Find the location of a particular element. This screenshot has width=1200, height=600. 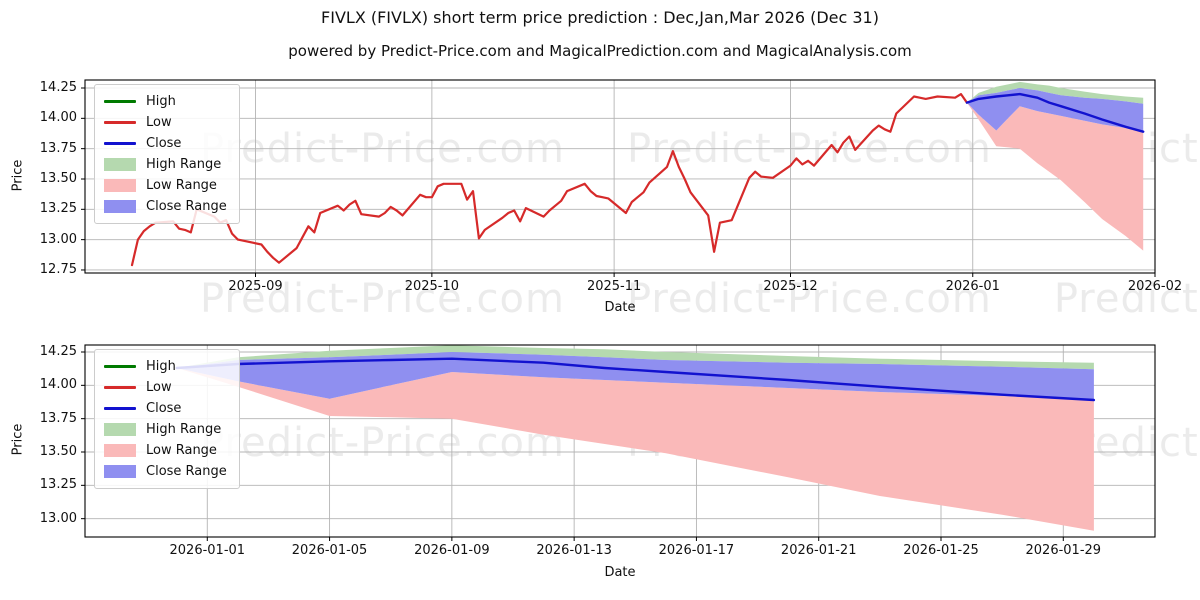

x-tick-label: 2025-09 is located at coordinates (255, 286).